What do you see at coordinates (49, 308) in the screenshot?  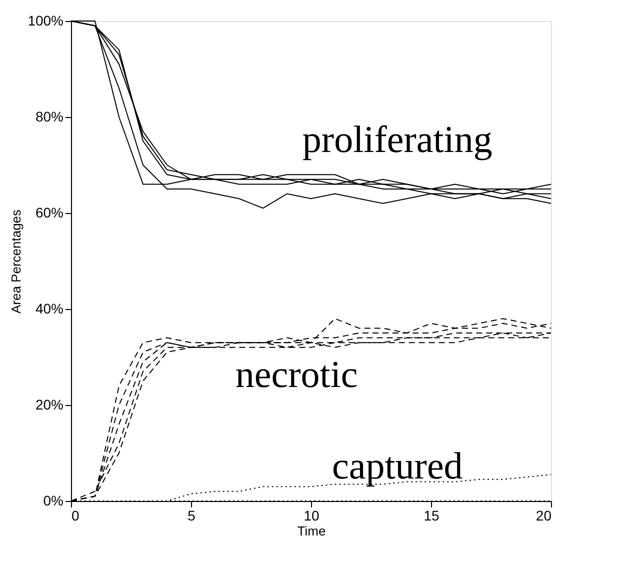 I see `y-tick-label: 40%` at bounding box center [49, 308].